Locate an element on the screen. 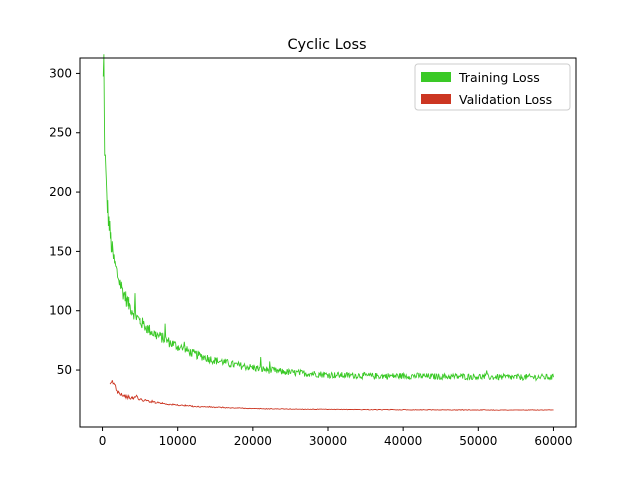 This screenshot has width=640, height=480. x-tick-label: 40000 is located at coordinates (403, 441).